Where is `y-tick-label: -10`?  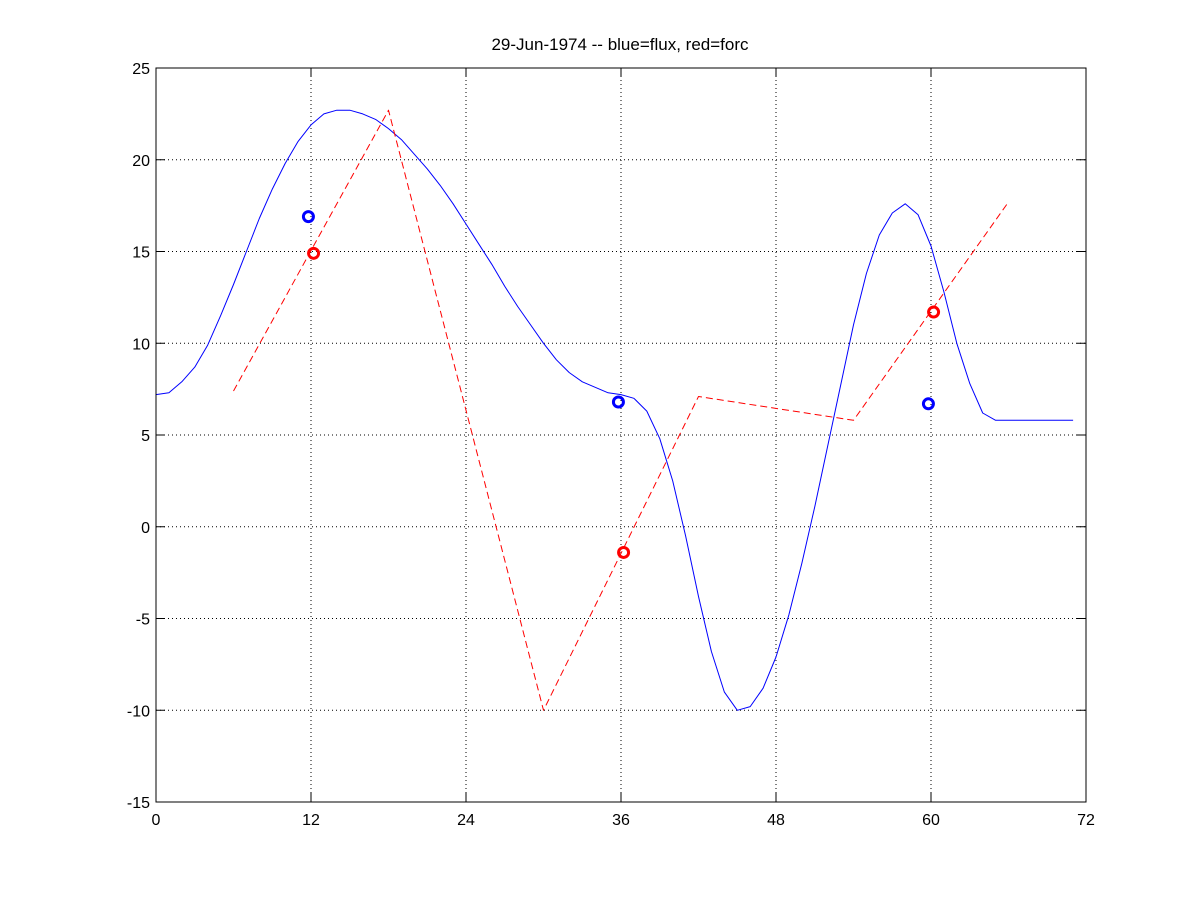
y-tick-label: -10 is located at coordinates (138, 711).